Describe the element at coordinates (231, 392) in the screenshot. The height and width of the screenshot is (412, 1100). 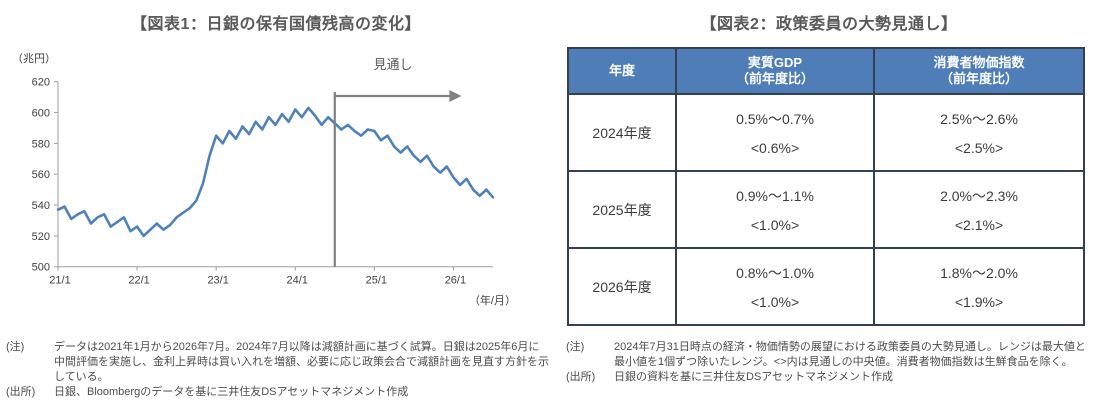
I see `source-text: 日銀、Bloombergのデータを基に三井住友DSアセットマネジメント作成` at that location.